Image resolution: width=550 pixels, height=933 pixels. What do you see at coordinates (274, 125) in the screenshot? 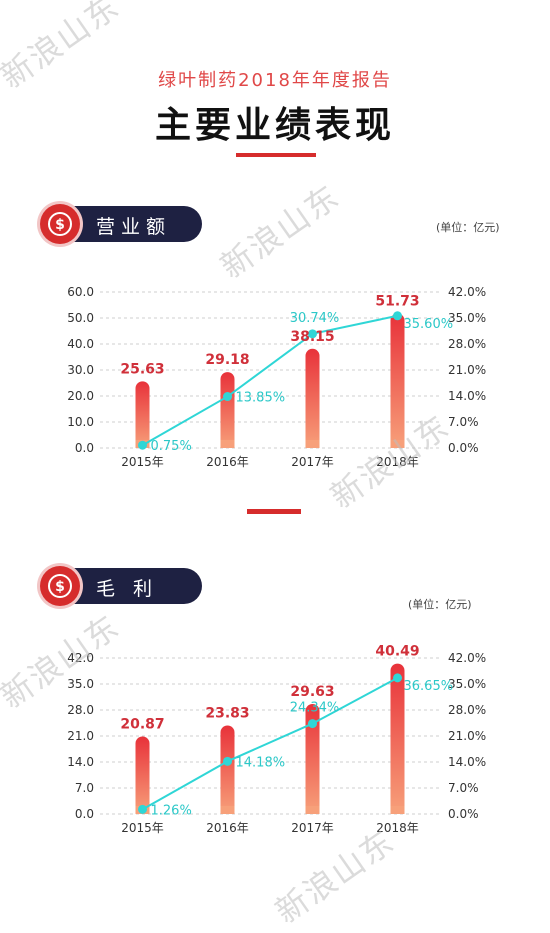
I see `page-title: 主要业绩表现` at bounding box center [274, 125].